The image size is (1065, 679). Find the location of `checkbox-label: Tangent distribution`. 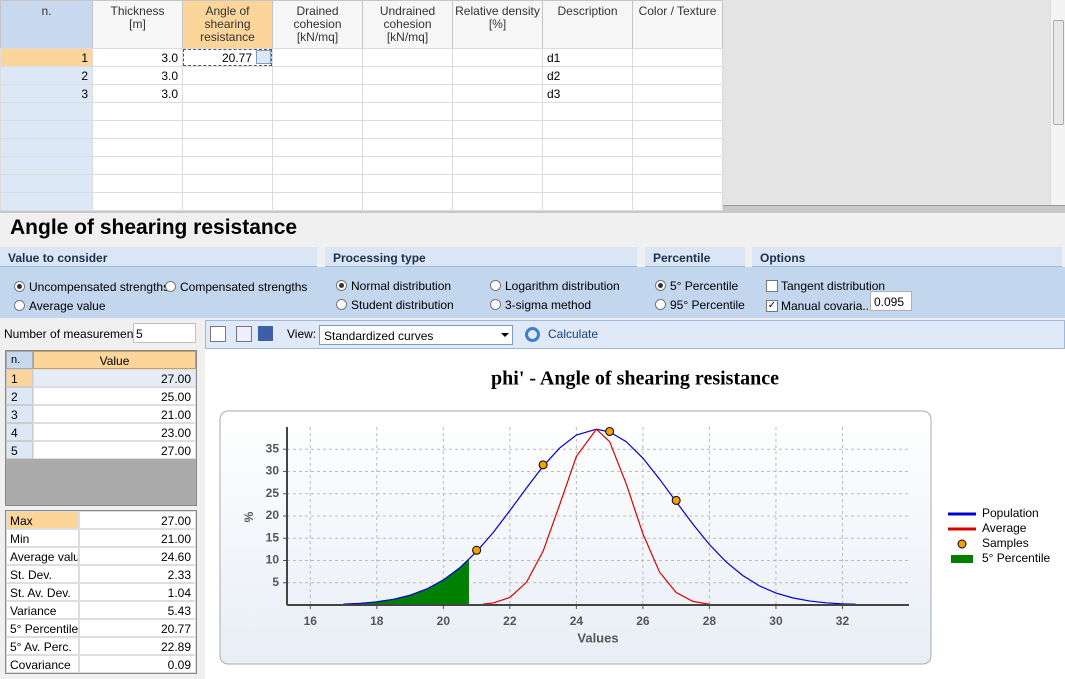

checkbox-label: Tangent distribution is located at coordinates (833, 286).